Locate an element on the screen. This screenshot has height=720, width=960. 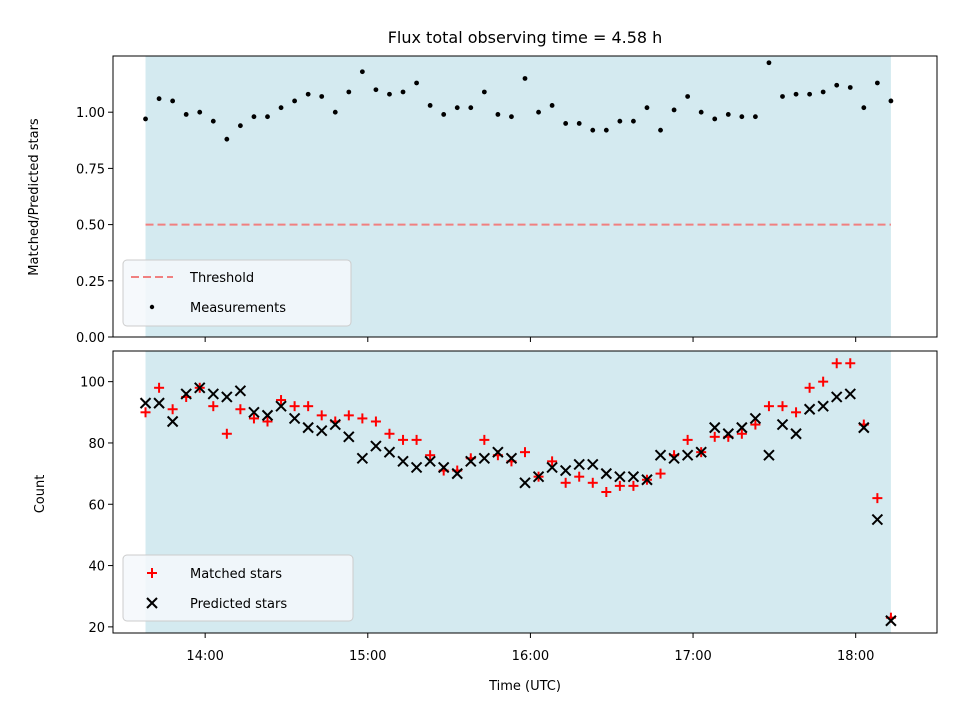
chart-title: Flux total observing time = 4.58 h is located at coordinates (525, 37).